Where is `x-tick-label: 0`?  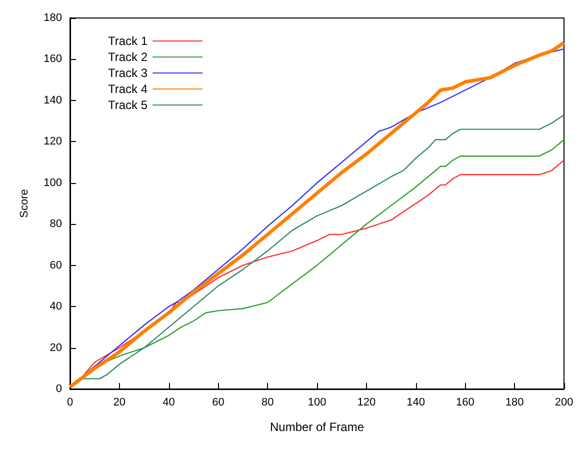
x-tick-label: 0 is located at coordinates (70, 402).